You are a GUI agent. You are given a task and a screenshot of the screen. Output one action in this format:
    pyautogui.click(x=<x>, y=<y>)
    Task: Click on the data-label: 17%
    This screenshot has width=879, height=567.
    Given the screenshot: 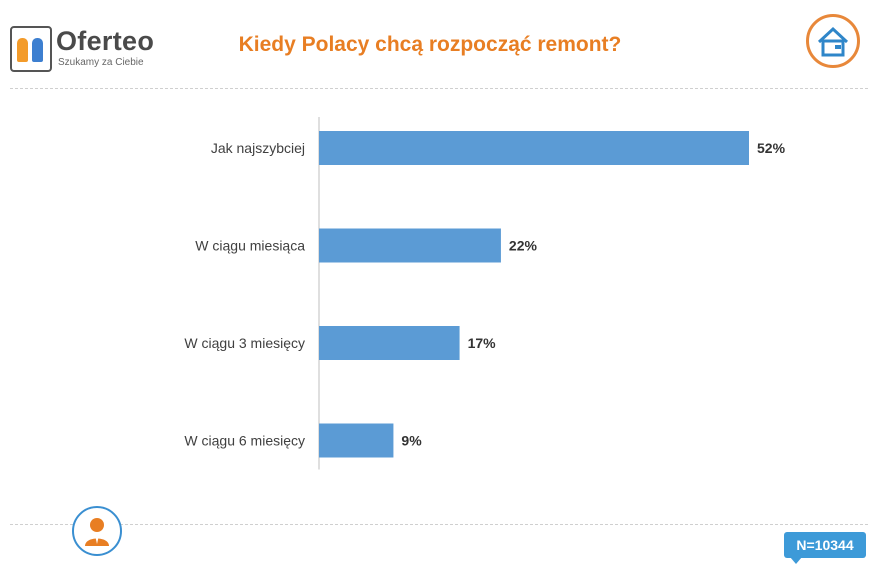 What is the action you would take?
    pyautogui.click(x=482, y=343)
    